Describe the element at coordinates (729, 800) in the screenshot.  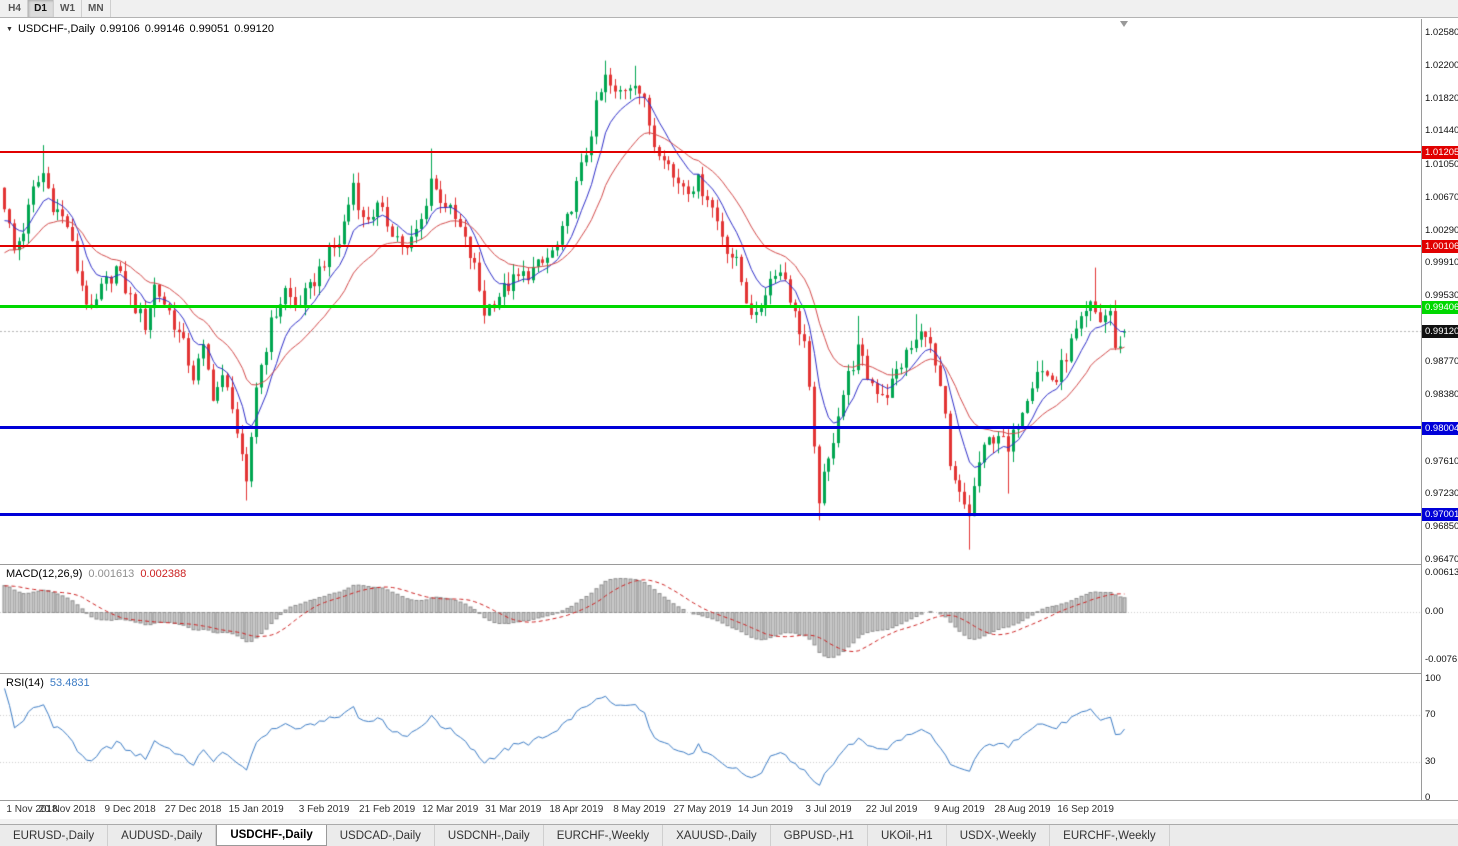
I see `time-axis-separator` at that location.